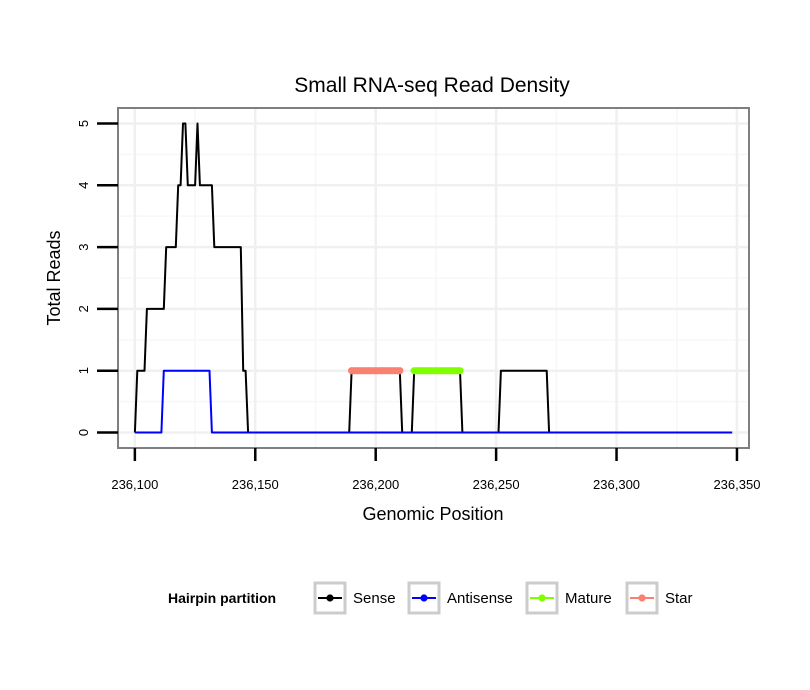  I want to click on series-mature, so click(437, 371).